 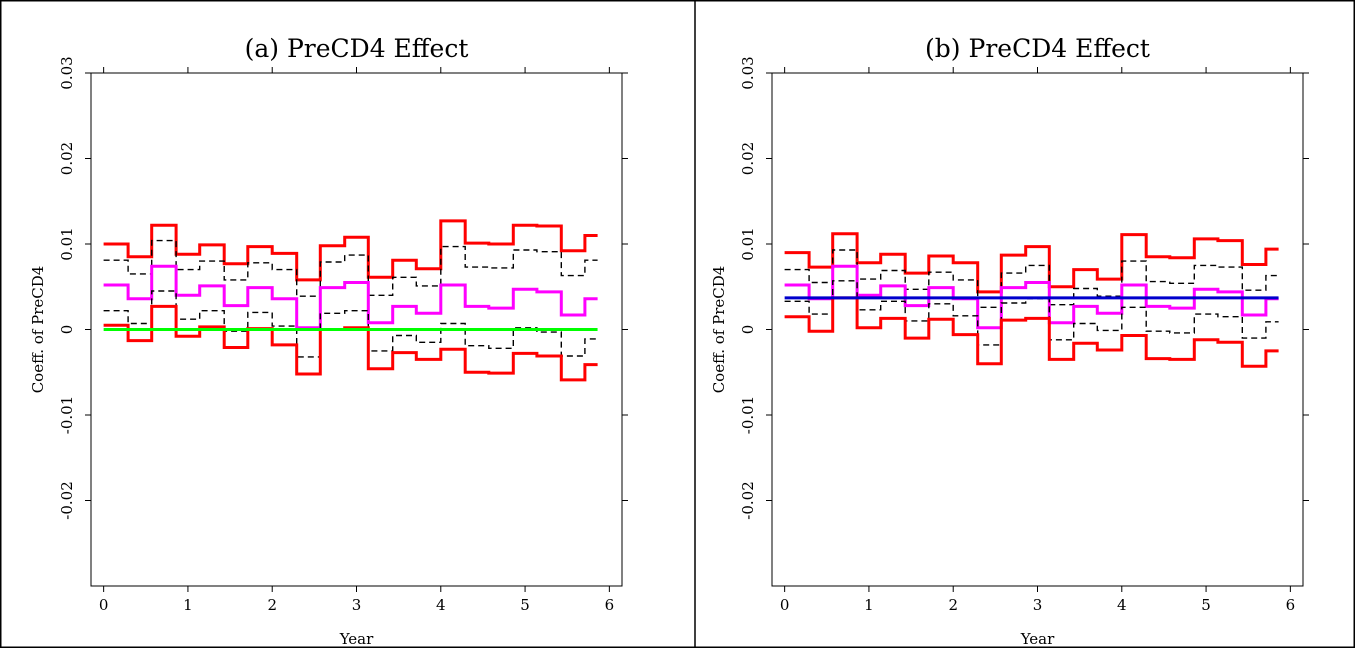 What do you see at coordinates (748, 72) in the screenshot?
I see `chart-1-ytick-label: 0.03` at bounding box center [748, 72].